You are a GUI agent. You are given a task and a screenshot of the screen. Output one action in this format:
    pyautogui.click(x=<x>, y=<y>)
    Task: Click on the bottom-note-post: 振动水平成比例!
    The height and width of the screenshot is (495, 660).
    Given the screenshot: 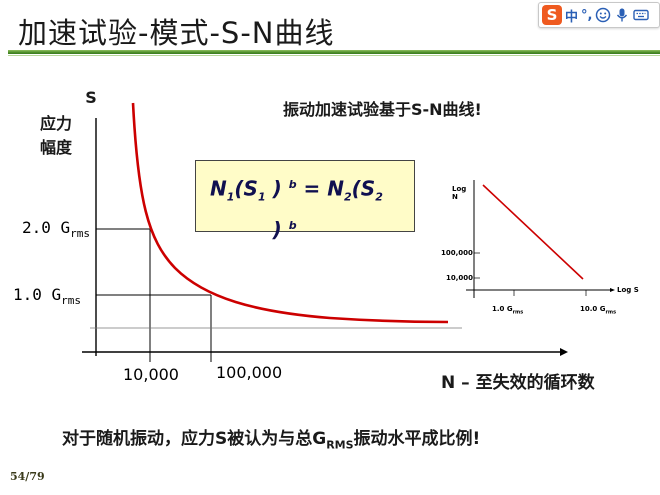 What is the action you would take?
    pyautogui.click(x=417, y=439)
    